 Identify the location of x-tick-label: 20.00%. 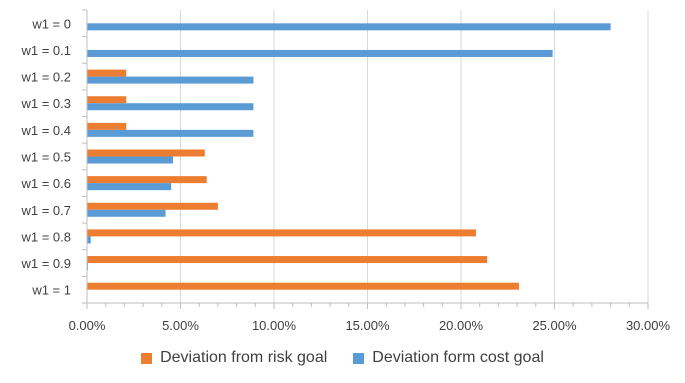
(461, 325).